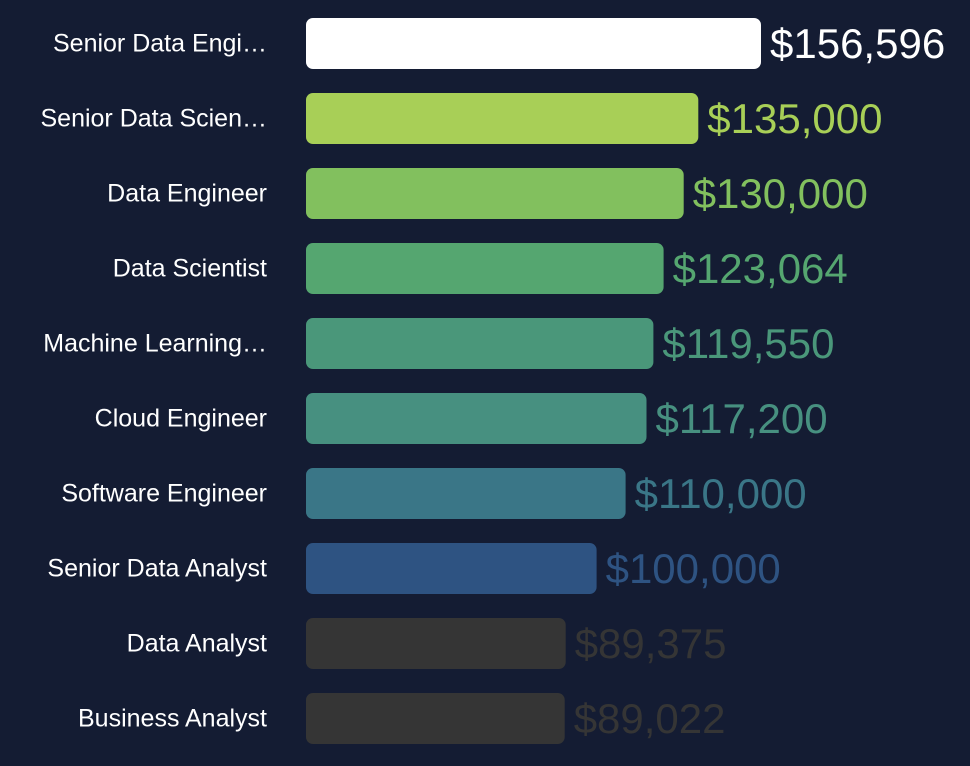 This screenshot has width=970, height=766. What do you see at coordinates (693, 568) in the screenshot?
I see `value-label: $100,000` at bounding box center [693, 568].